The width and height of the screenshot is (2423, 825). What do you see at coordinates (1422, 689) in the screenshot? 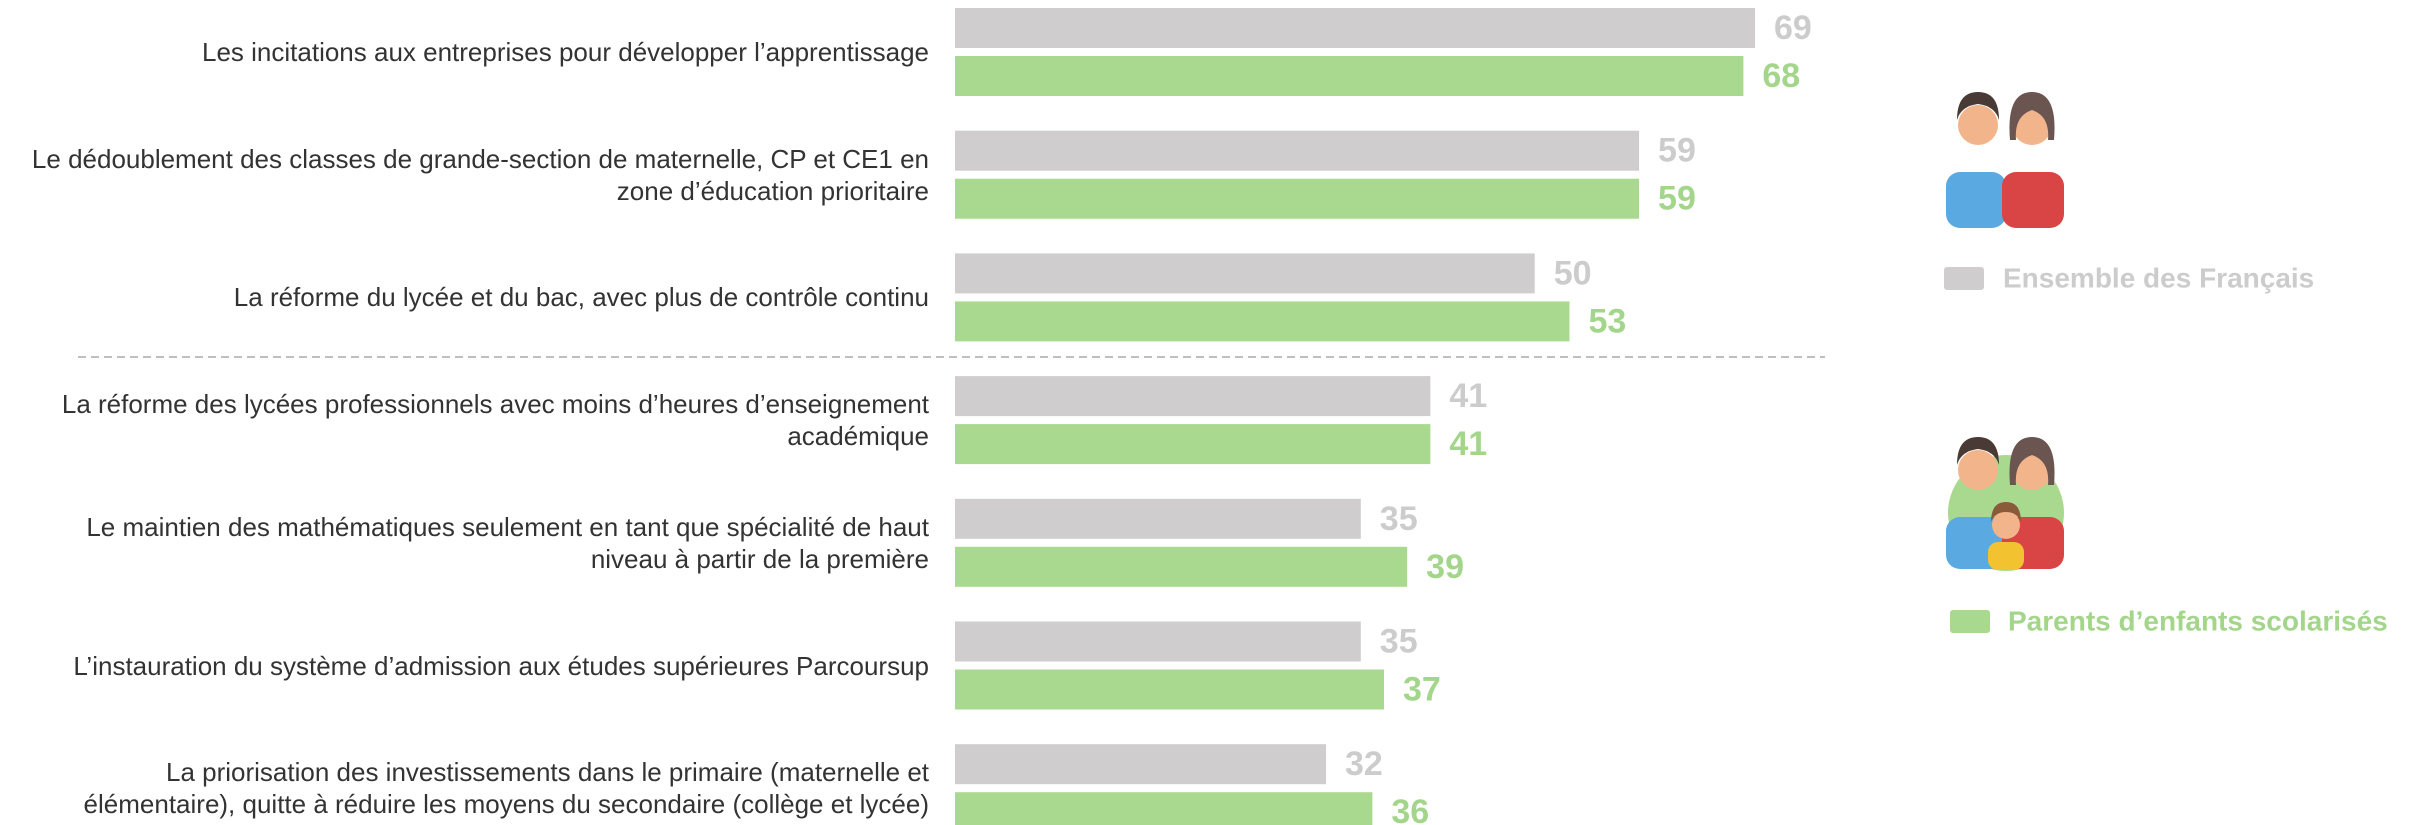
I see `value-label: 37` at bounding box center [1422, 689].